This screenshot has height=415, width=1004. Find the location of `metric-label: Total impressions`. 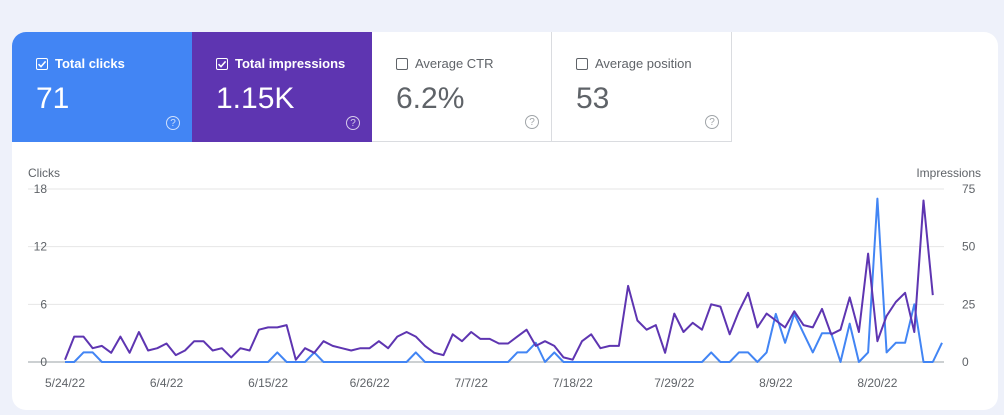

metric-label: Total impressions is located at coordinates (290, 63).